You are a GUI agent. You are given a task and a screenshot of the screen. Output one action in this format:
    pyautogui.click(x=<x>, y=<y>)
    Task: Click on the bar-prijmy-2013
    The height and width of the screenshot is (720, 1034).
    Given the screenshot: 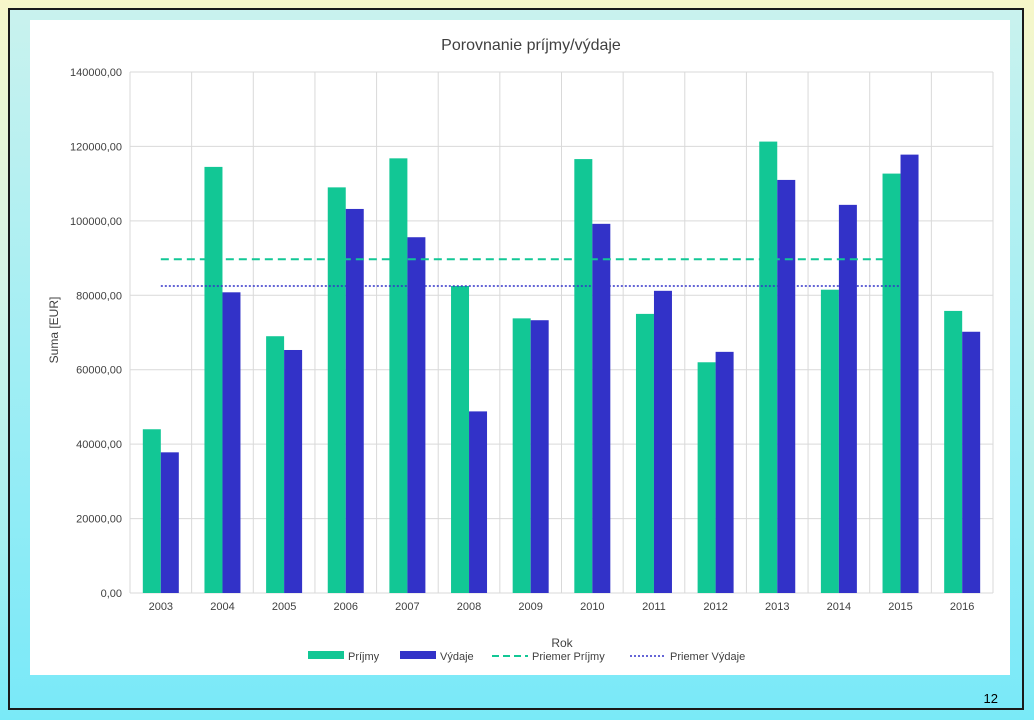 What is the action you would take?
    pyautogui.click(x=768, y=367)
    